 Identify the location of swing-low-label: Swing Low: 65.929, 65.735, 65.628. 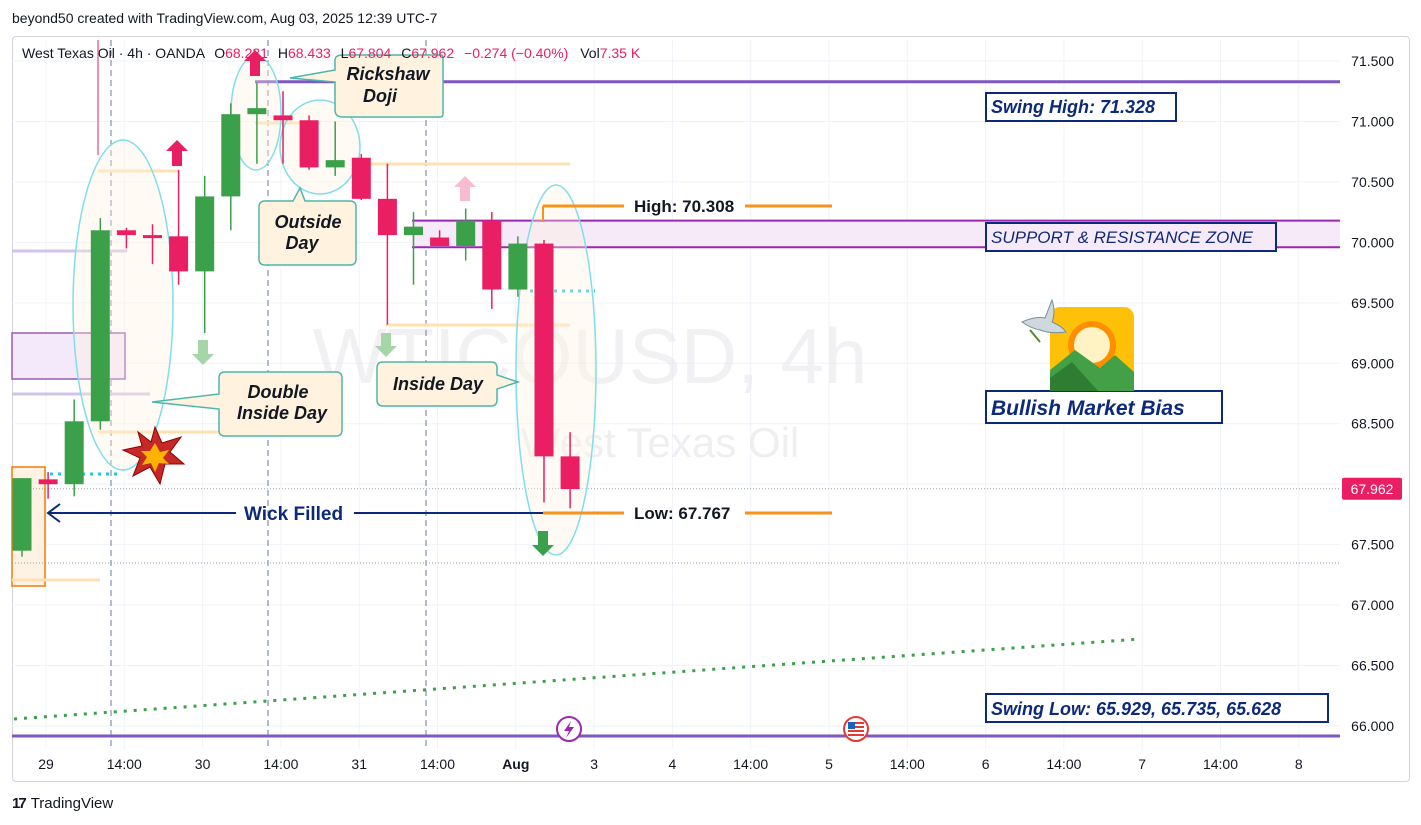
(1157, 708).